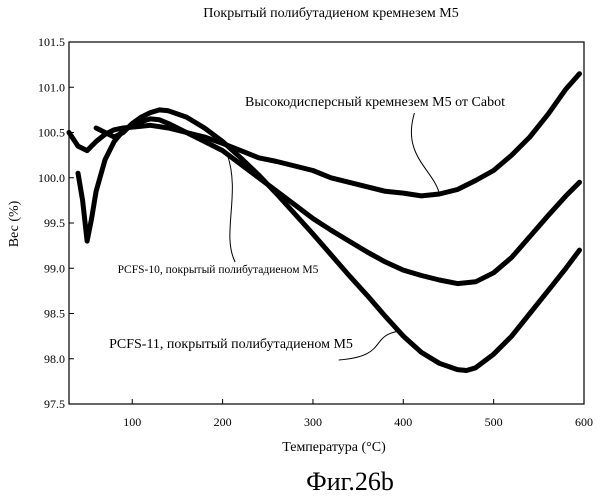 The height and width of the screenshot is (500, 601). What do you see at coordinates (51, 42) in the screenshot?
I see `y-tick-label: 101.5` at bounding box center [51, 42].